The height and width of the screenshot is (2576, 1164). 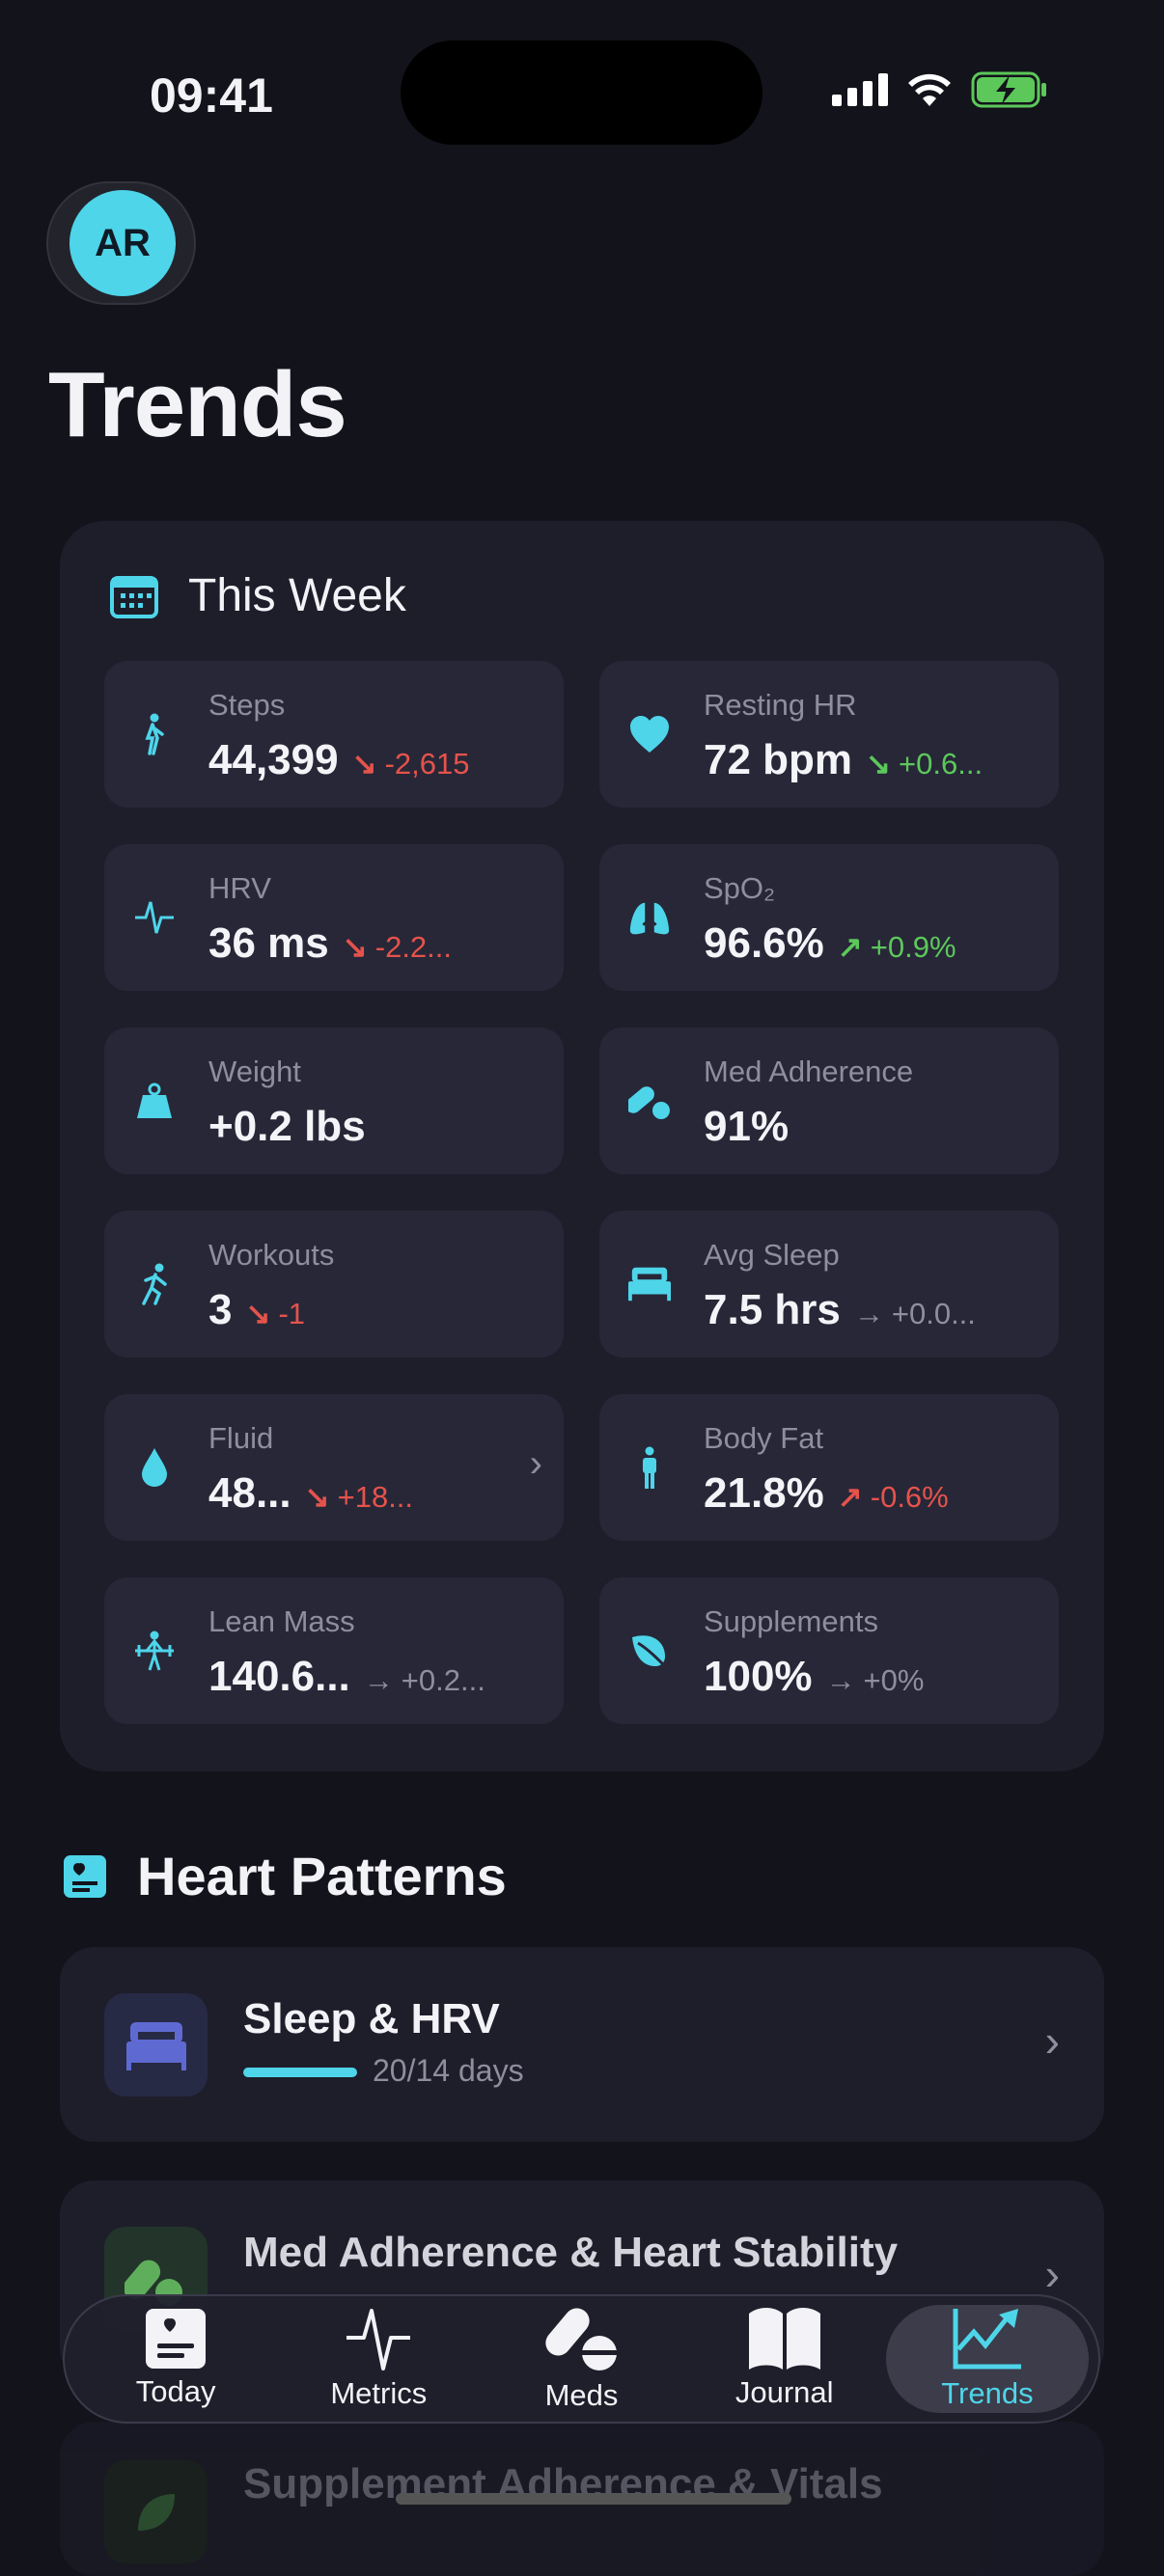 What do you see at coordinates (571, 2252) in the screenshot?
I see `pattern-title: Med Adherence & Heart Stability` at bounding box center [571, 2252].